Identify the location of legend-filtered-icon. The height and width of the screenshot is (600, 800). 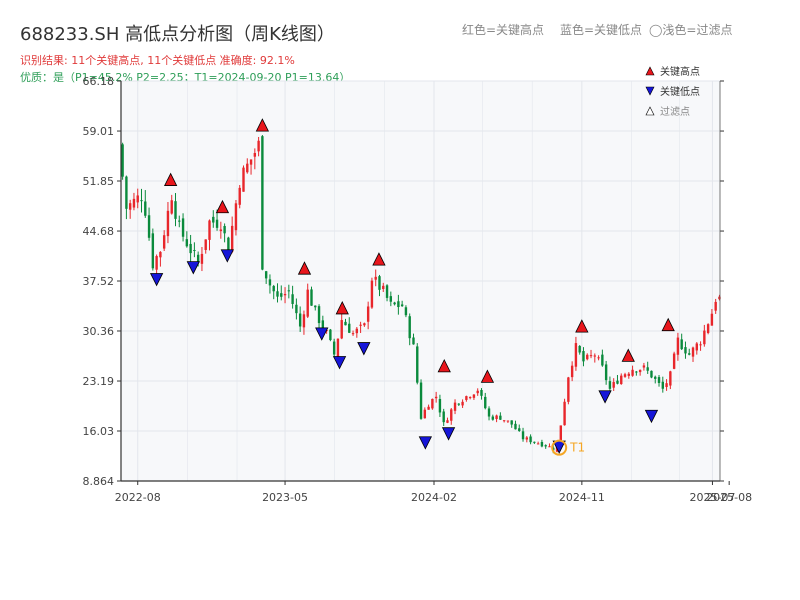
(650, 111).